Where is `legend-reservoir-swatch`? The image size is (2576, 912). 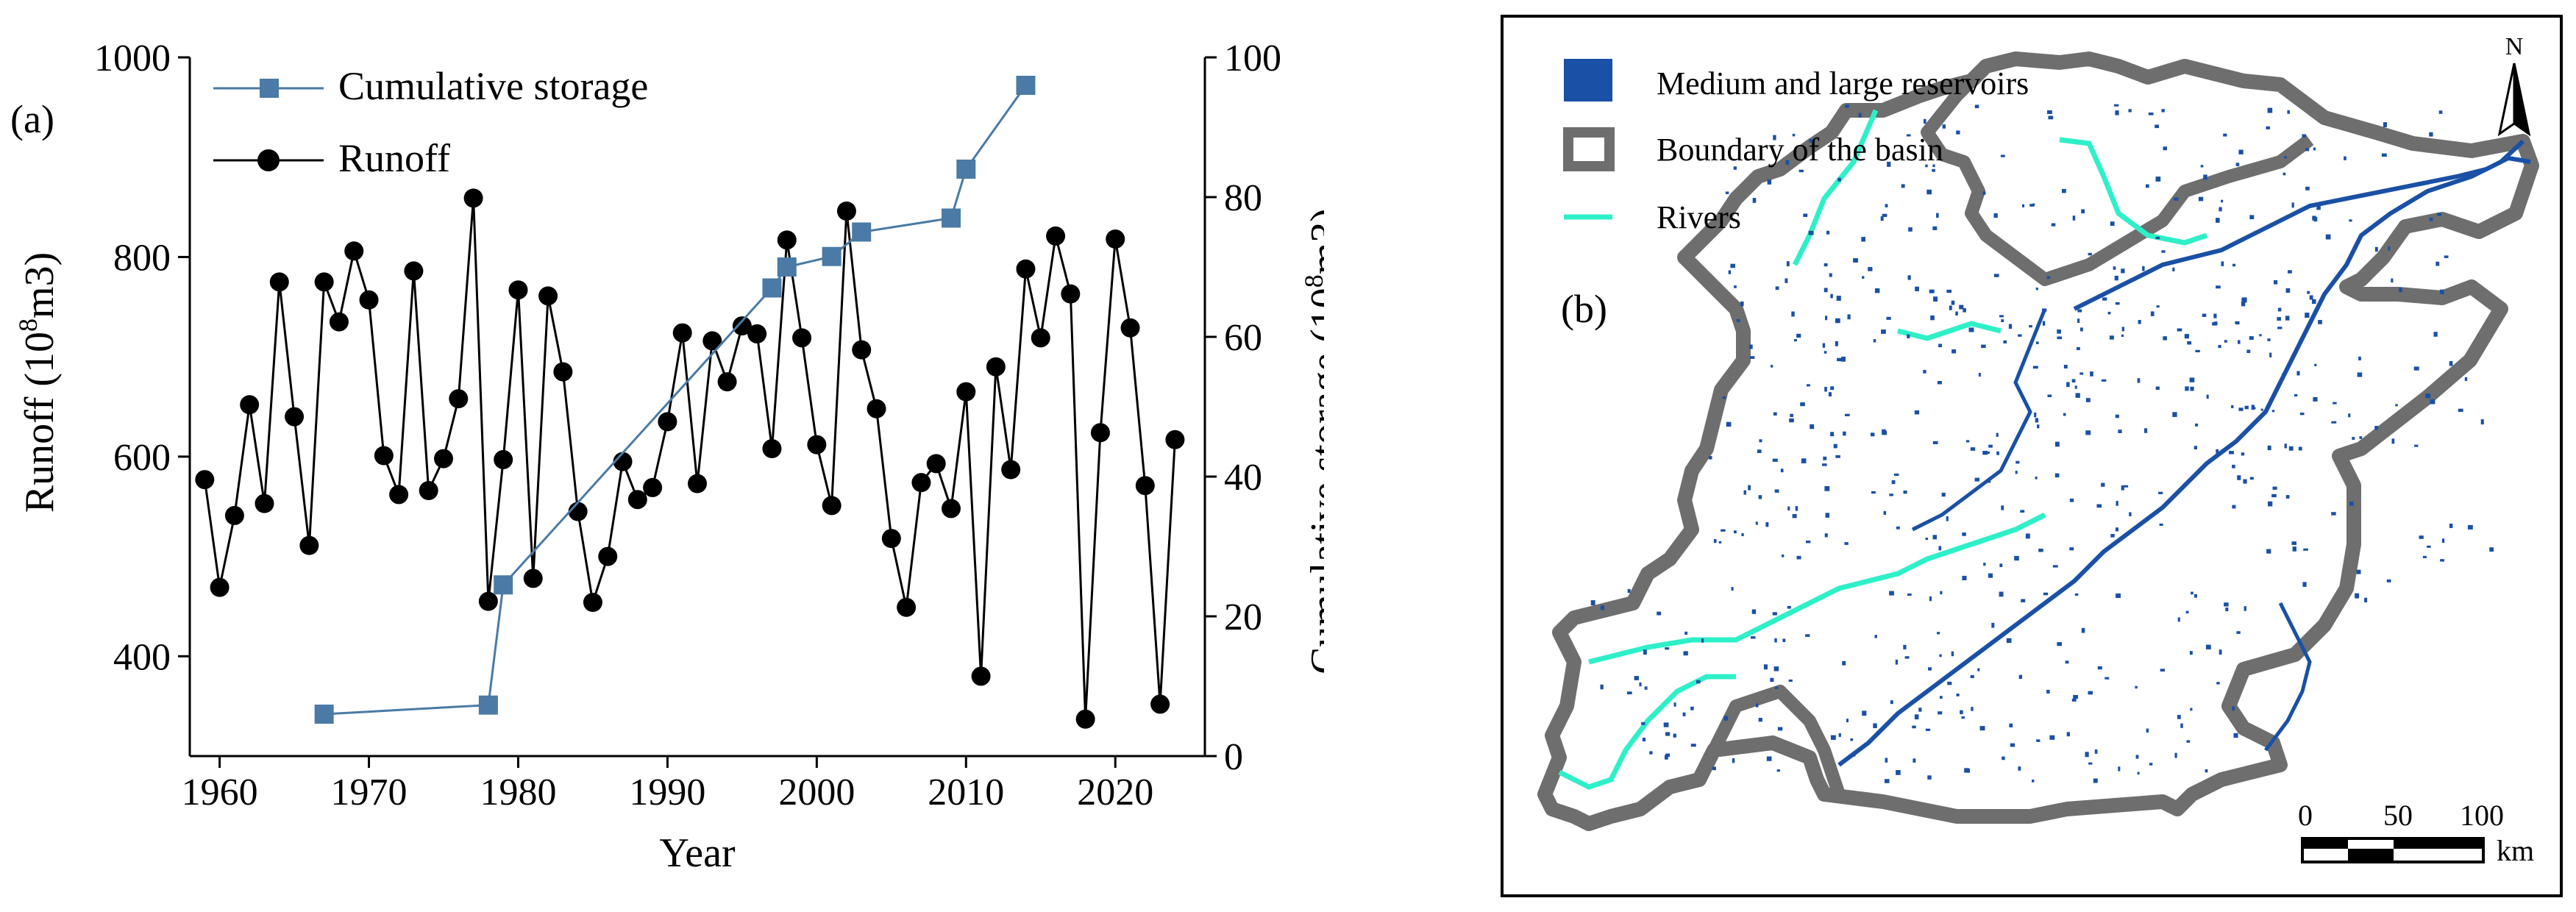 legend-reservoir-swatch is located at coordinates (1588, 80).